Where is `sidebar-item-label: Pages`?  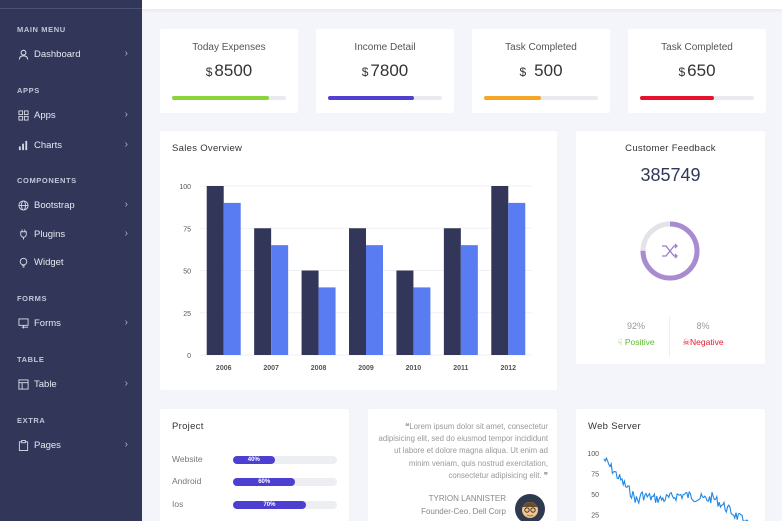 sidebar-item-label: Pages is located at coordinates (47, 445).